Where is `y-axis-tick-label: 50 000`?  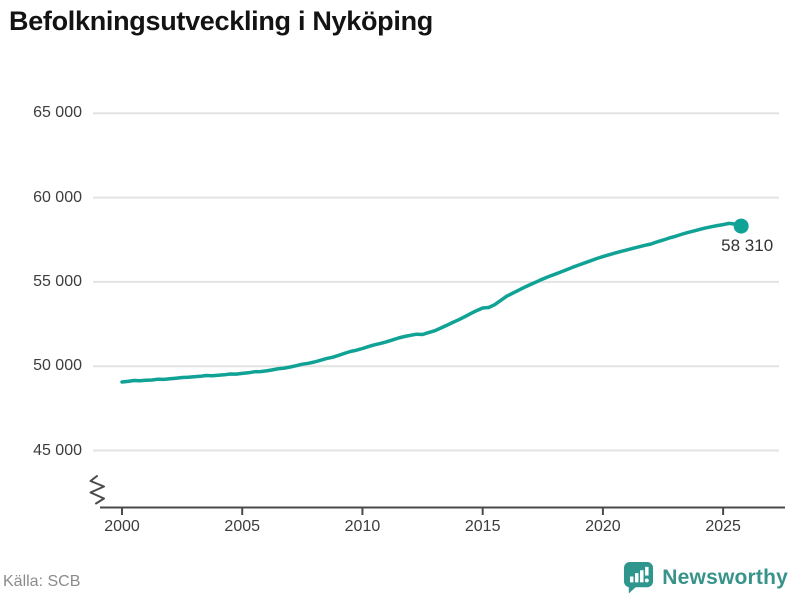 y-axis-tick-label: 50 000 is located at coordinates (57, 366).